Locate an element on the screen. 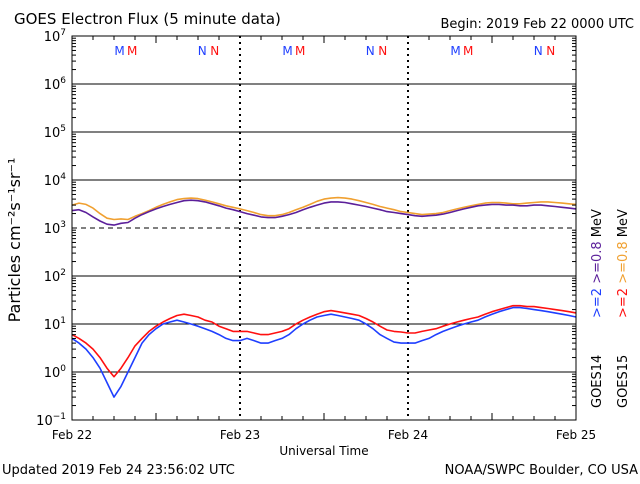  y-tick-label: 10⁵ is located at coordinates (55, 132).